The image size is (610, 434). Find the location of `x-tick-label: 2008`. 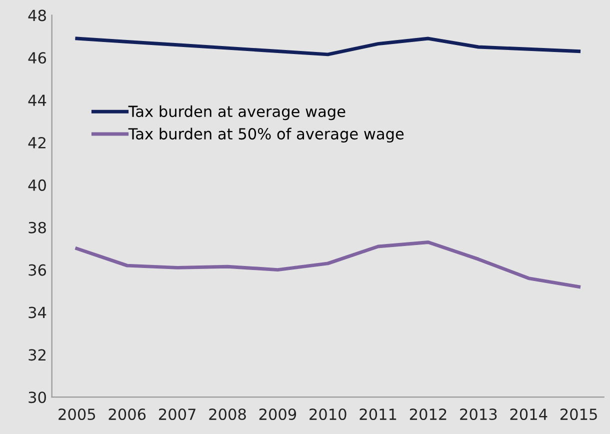

x-tick-label: 2008 is located at coordinates (227, 414).